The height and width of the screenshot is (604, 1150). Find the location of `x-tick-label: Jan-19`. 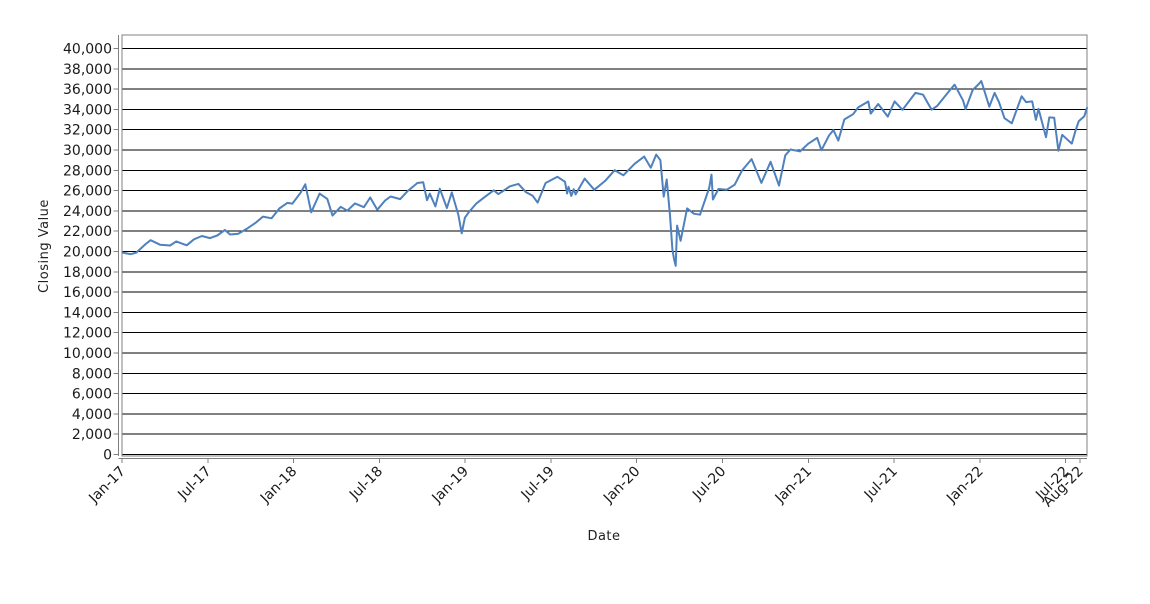

x-tick-label: Jan-19 is located at coordinates (450, 485).